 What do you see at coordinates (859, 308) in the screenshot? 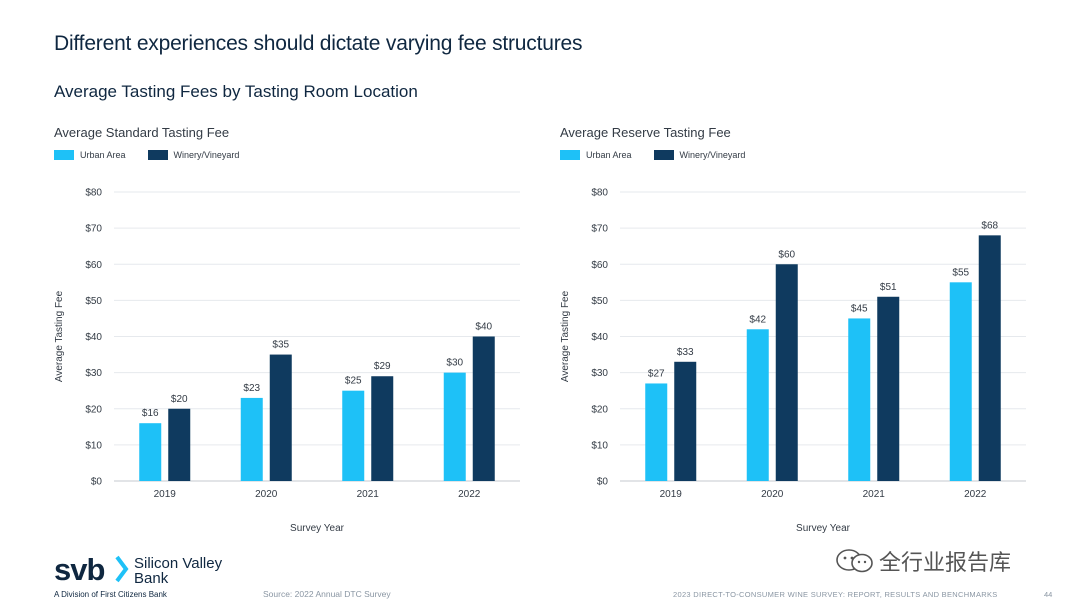
I see `data-label: $45` at bounding box center [859, 308].